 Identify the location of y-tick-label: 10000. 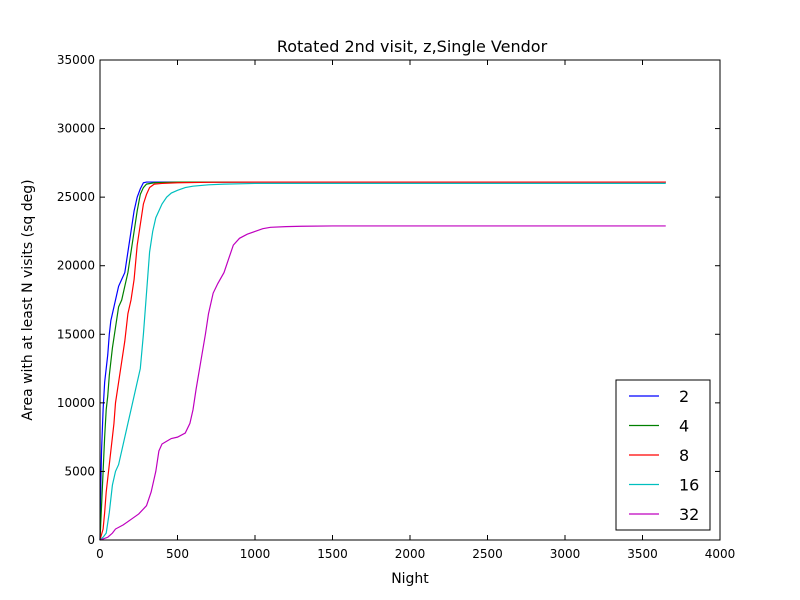
(76, 403).